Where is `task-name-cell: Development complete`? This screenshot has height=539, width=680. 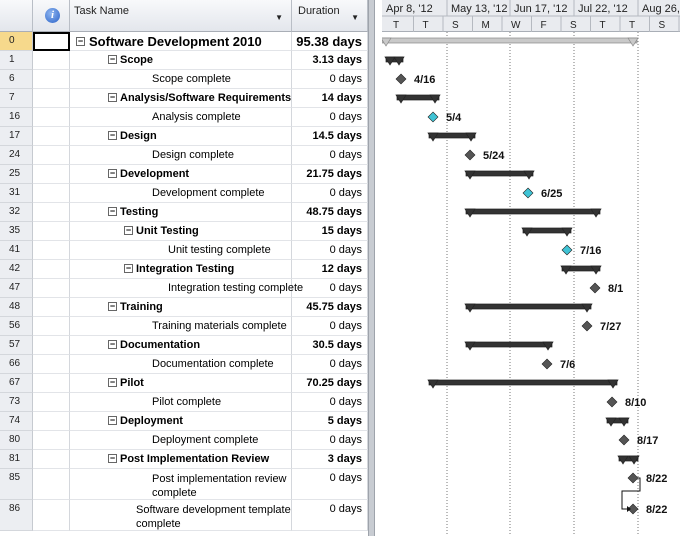
task-name-cell: Development complete is located at coordinates (181, 193).